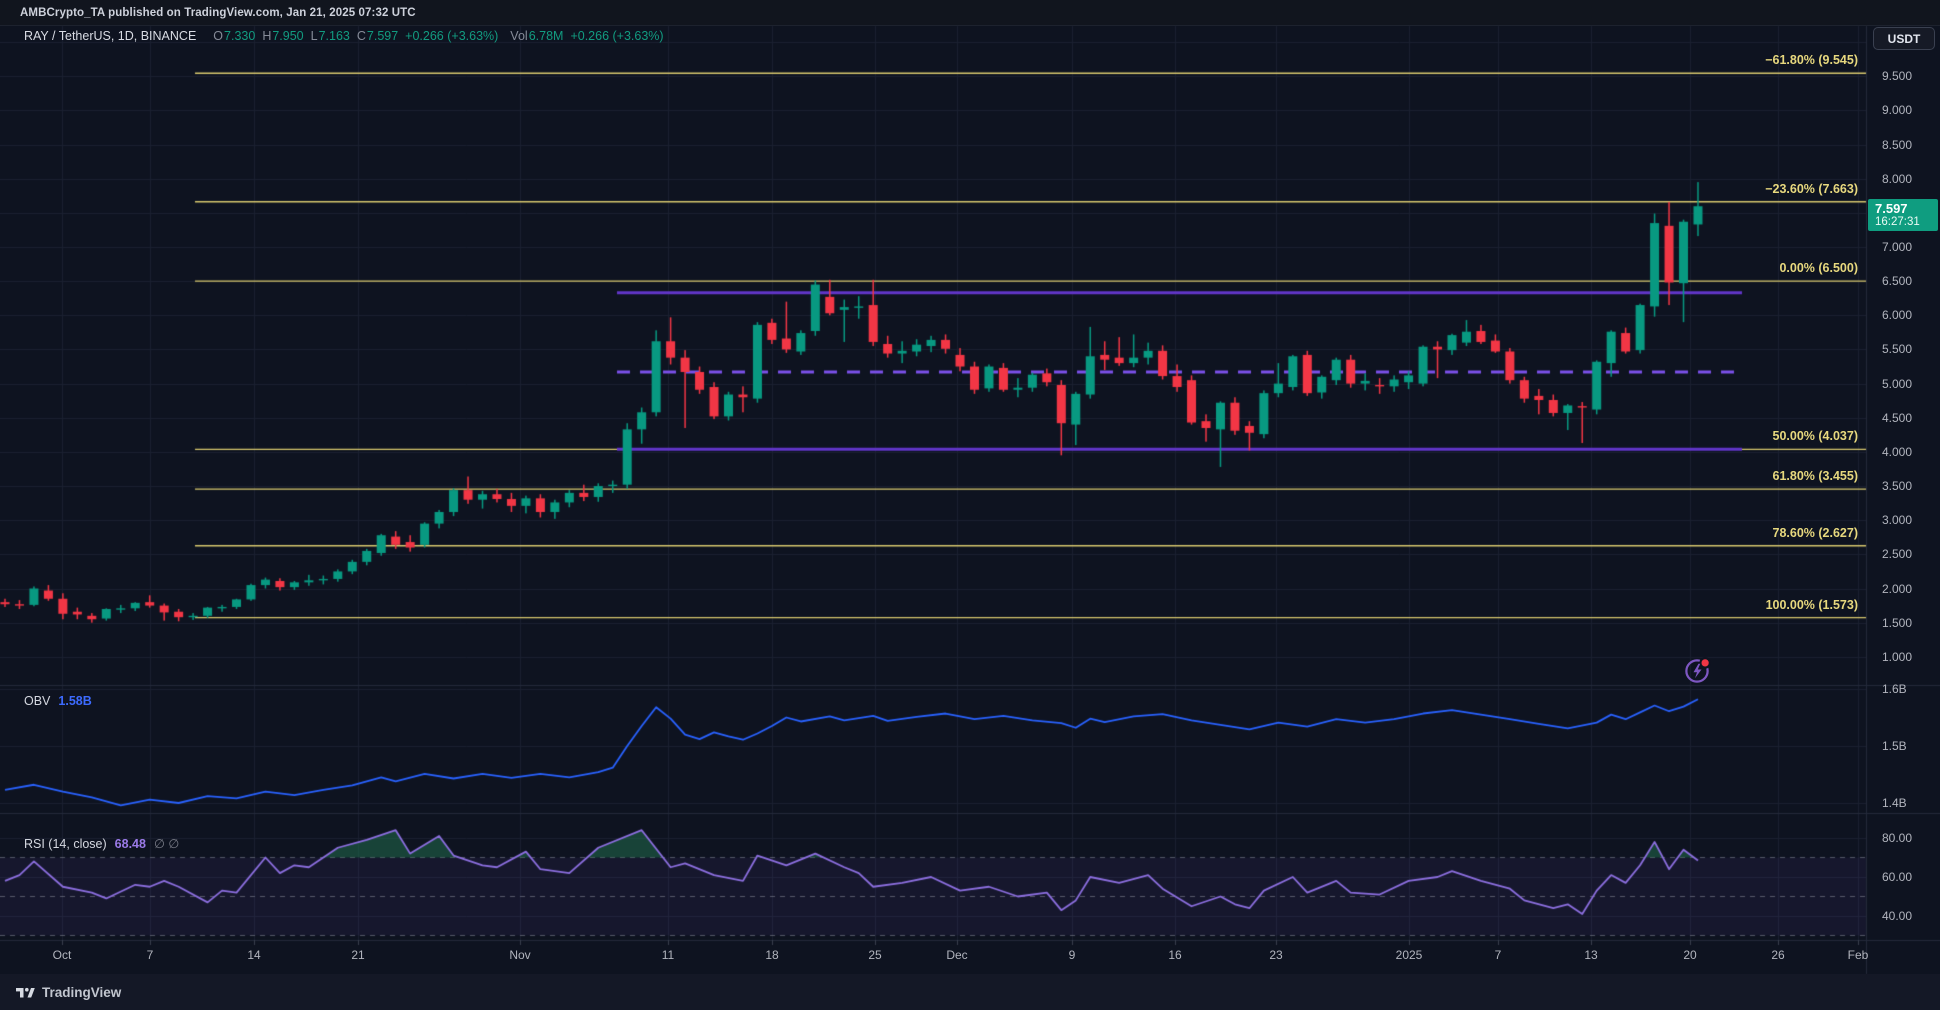 Image resolution: width=1940 pixels, height=1010 pixels. Describe the element at coordinates (1811, 188) in the screenshot. I see `fib-level-label: −23.60% (7.663)` at that location.